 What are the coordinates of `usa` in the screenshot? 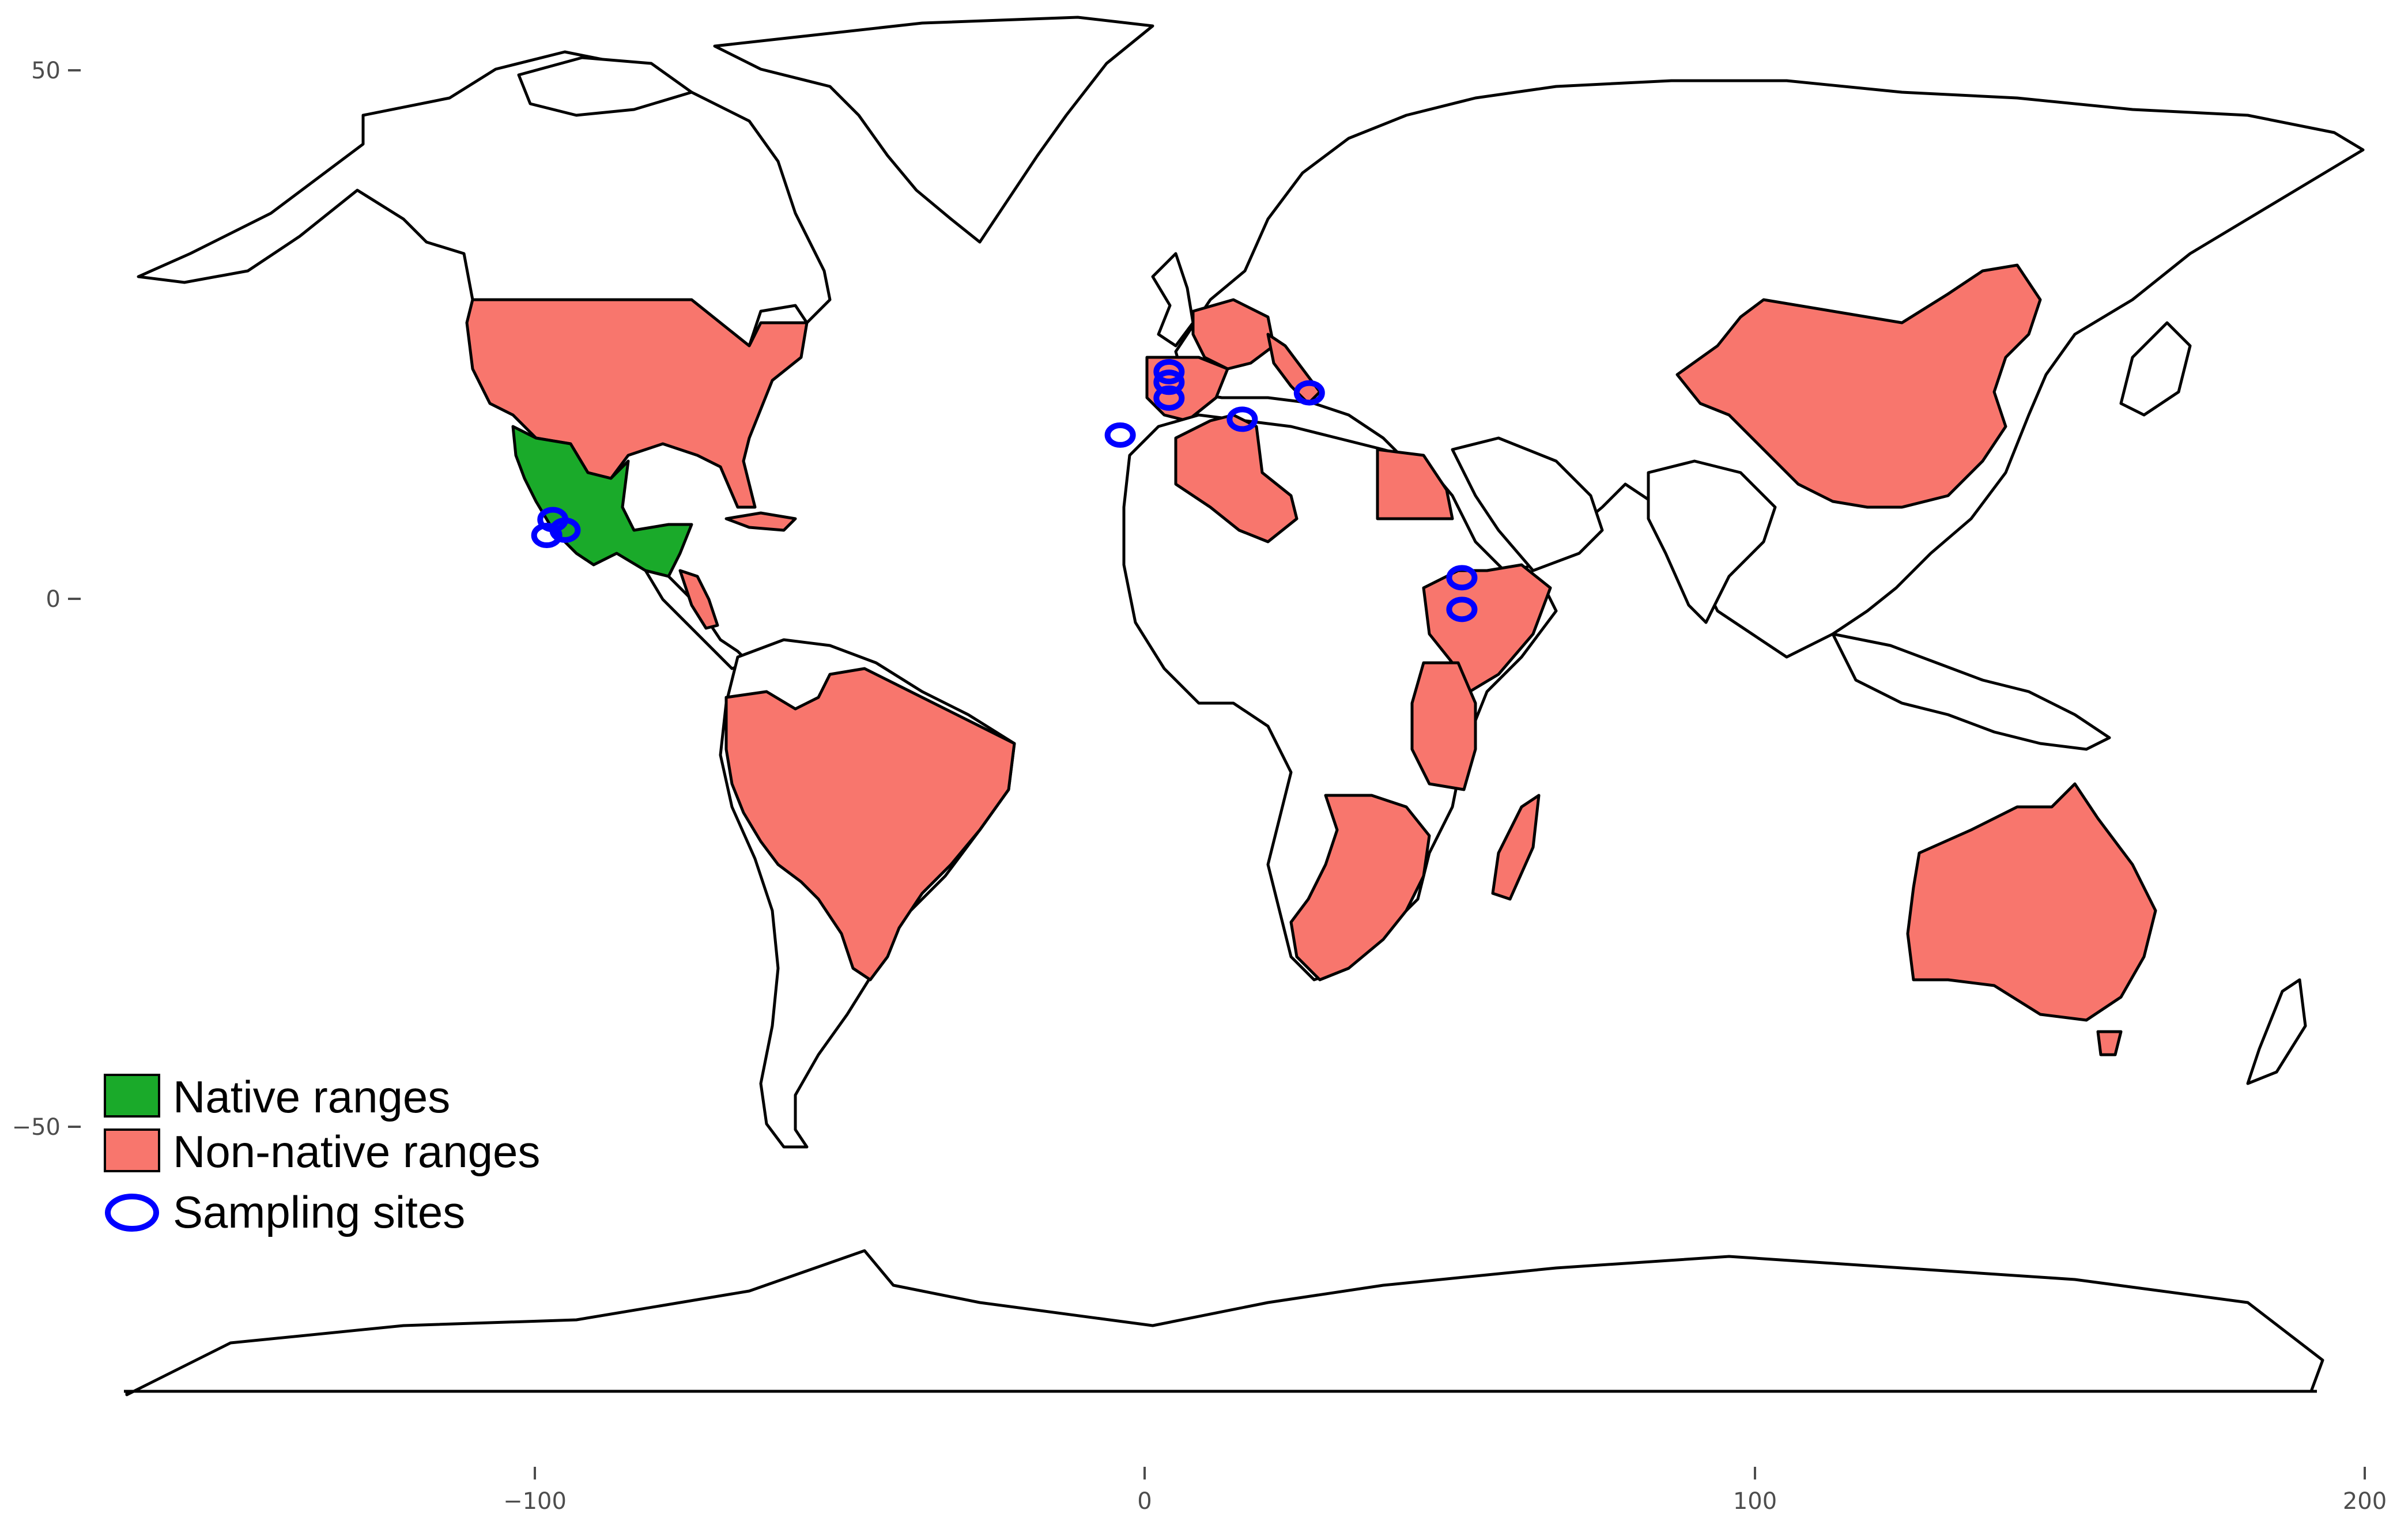 It's located at (637, 403).